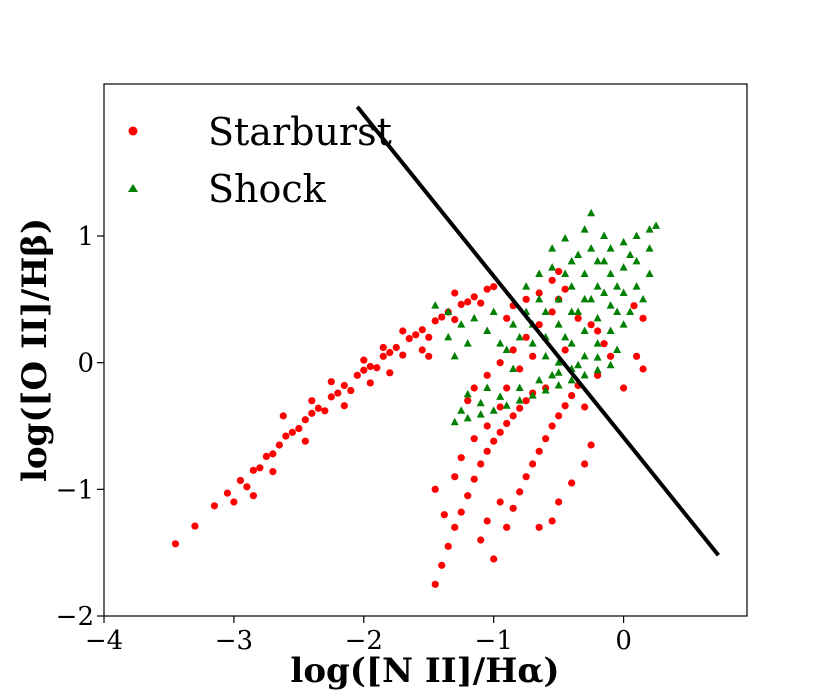 This screenshot has height=692, width=830. Describe the element at coordinates (234, 641) in the screenshot. I see `x-tick-label: −3` at that location.